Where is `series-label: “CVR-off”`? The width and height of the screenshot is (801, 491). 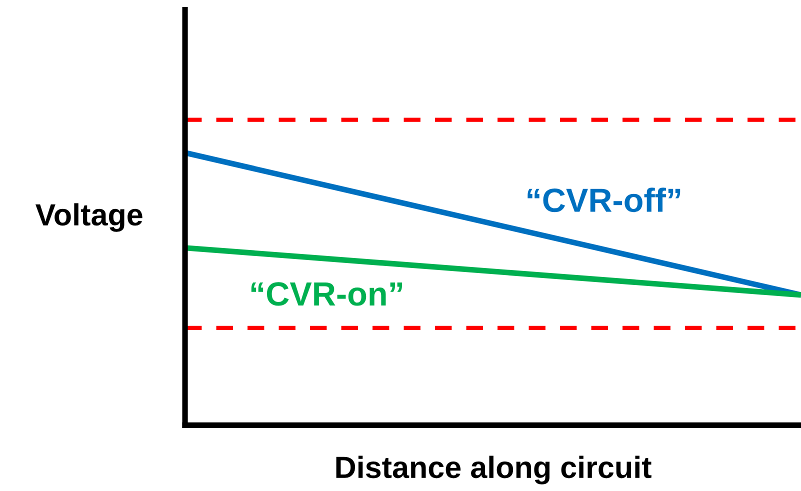 series-label: “CVR-off” is located at coordinates (604, 200).